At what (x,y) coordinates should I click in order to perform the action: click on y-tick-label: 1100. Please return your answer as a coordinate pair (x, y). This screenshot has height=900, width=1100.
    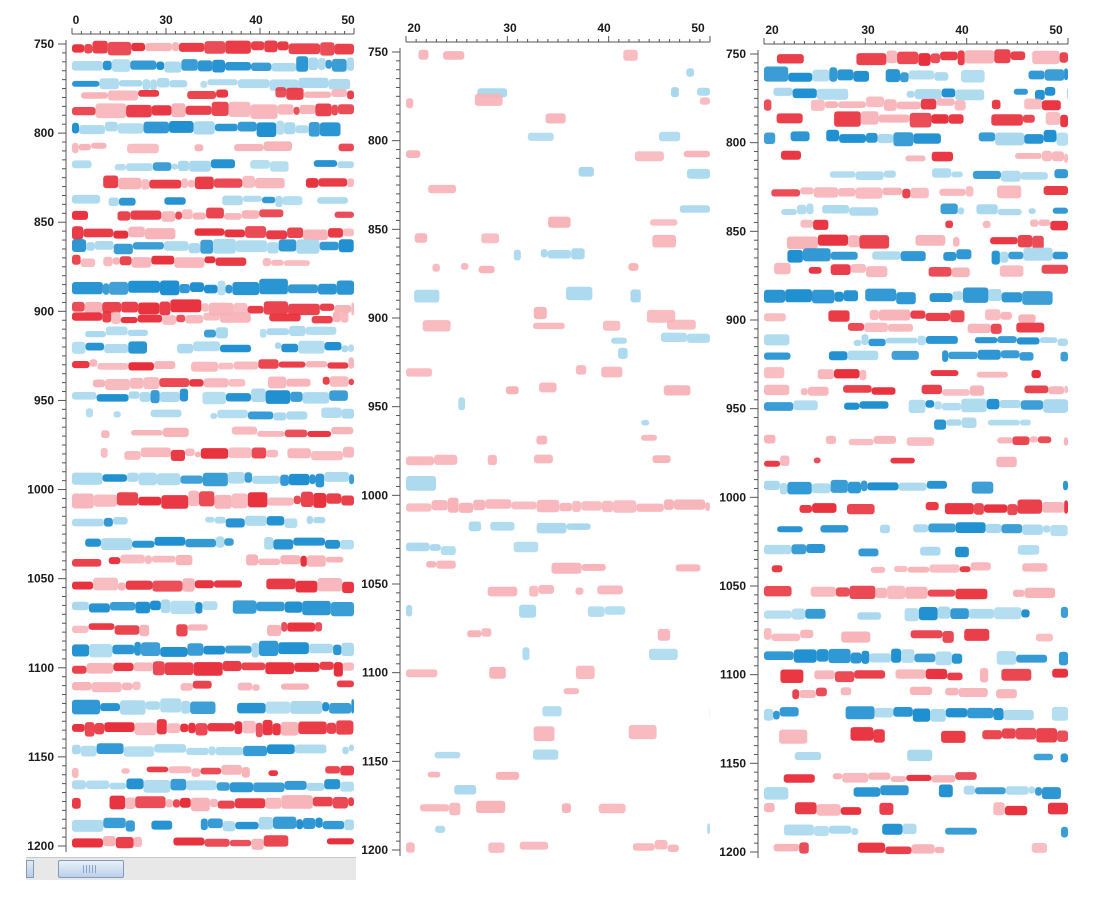
    Looking at the image, I should click on (375, 673).